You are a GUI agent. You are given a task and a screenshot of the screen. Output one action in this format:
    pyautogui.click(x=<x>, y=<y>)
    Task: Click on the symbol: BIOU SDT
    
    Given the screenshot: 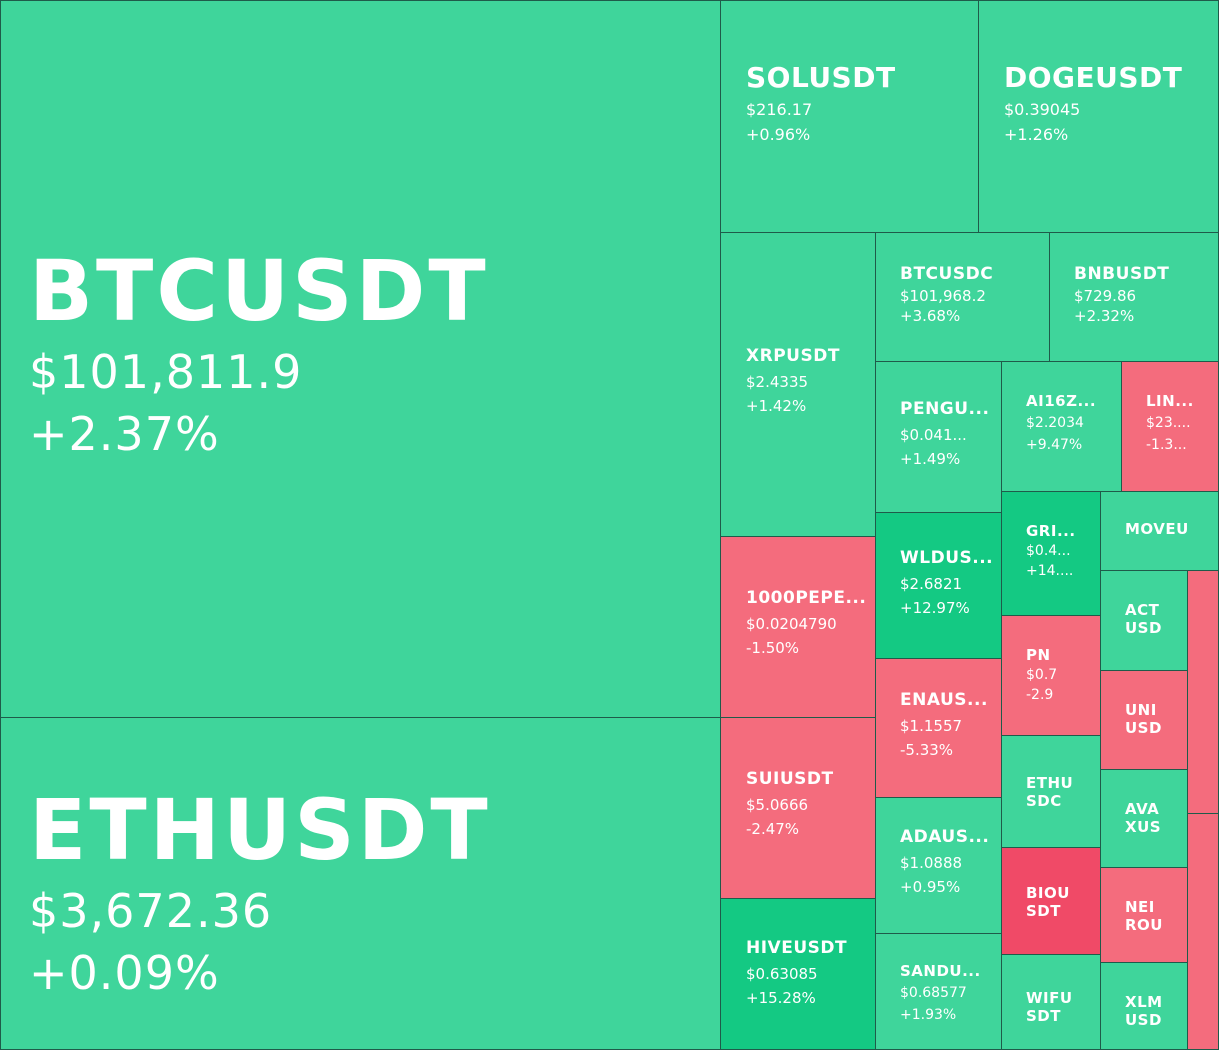 What is the action you would take?
    pyautogui.click(x=1048, y=902)
    